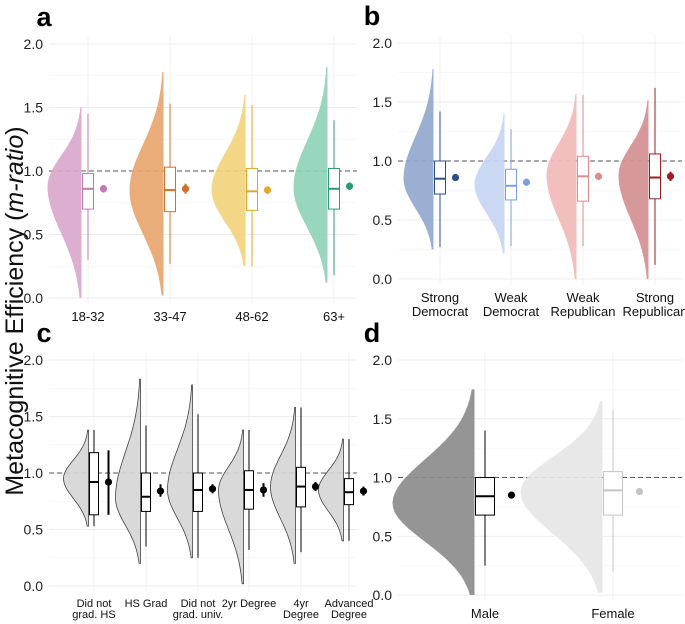 This screenshot has height=624, width=685. I want to click on violin-2yr-degree, so click(231, 507).